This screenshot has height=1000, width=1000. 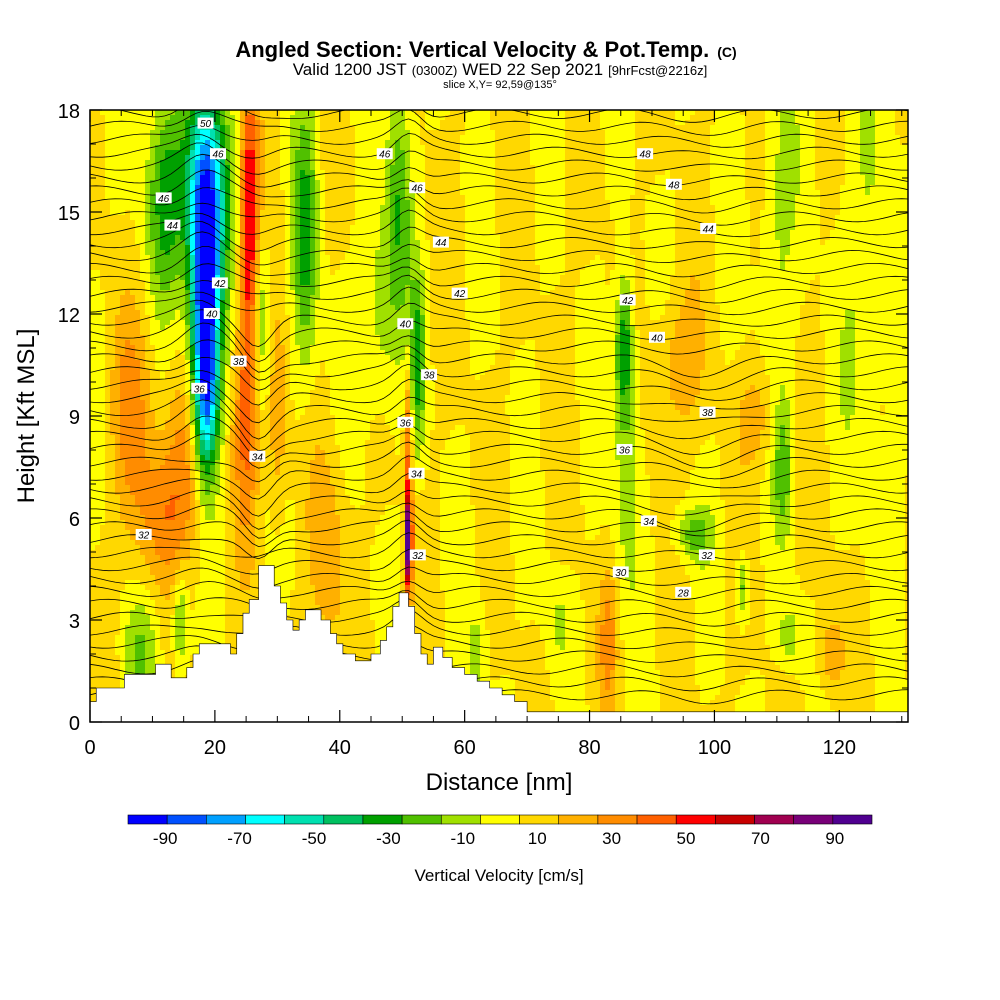 What do you see at coordinates (74, 724) in the screenshot?
I see `y-tick-label: 0` at bounding box center [74, 724].